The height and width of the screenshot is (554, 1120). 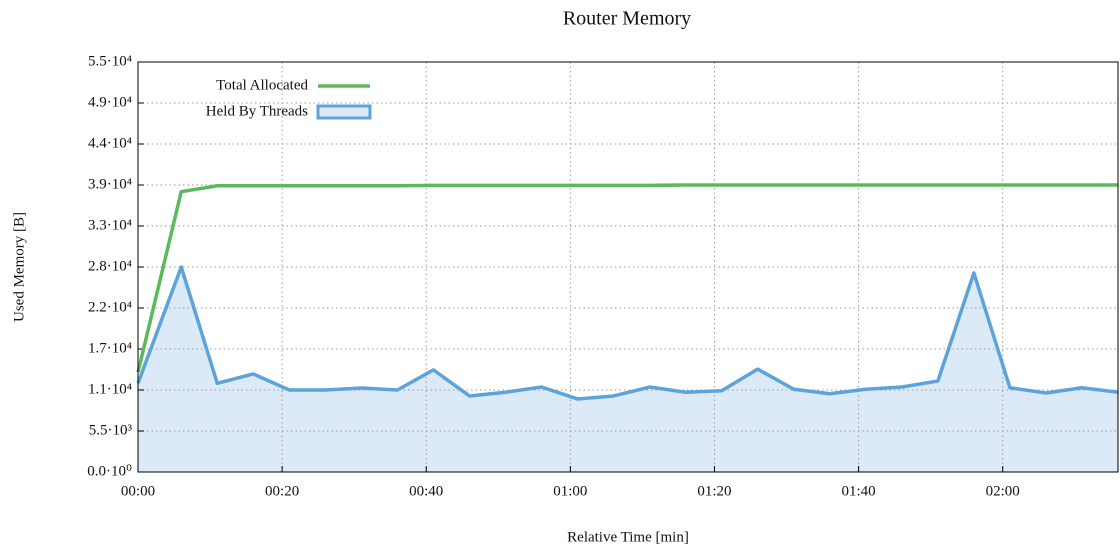 What do you see at coordinates (570, 491) in the screenshot?
I see `x-tick-label: 01:00` at bounding box center [570, 491].